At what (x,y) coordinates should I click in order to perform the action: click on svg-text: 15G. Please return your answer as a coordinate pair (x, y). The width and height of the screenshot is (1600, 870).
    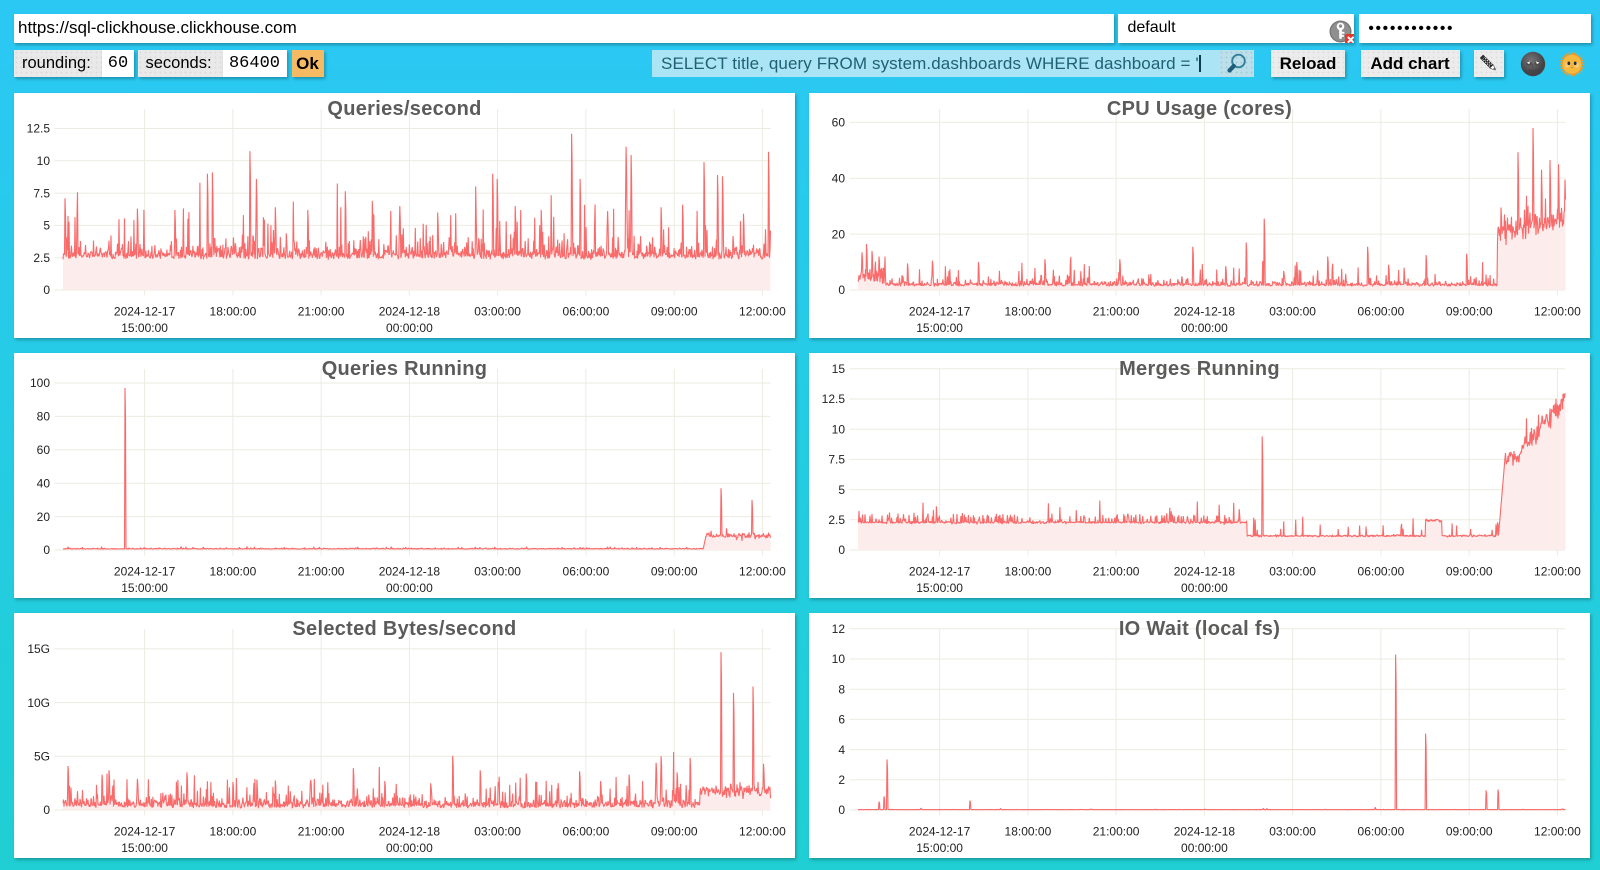
    Looking at the image, I should click on (38, 649).